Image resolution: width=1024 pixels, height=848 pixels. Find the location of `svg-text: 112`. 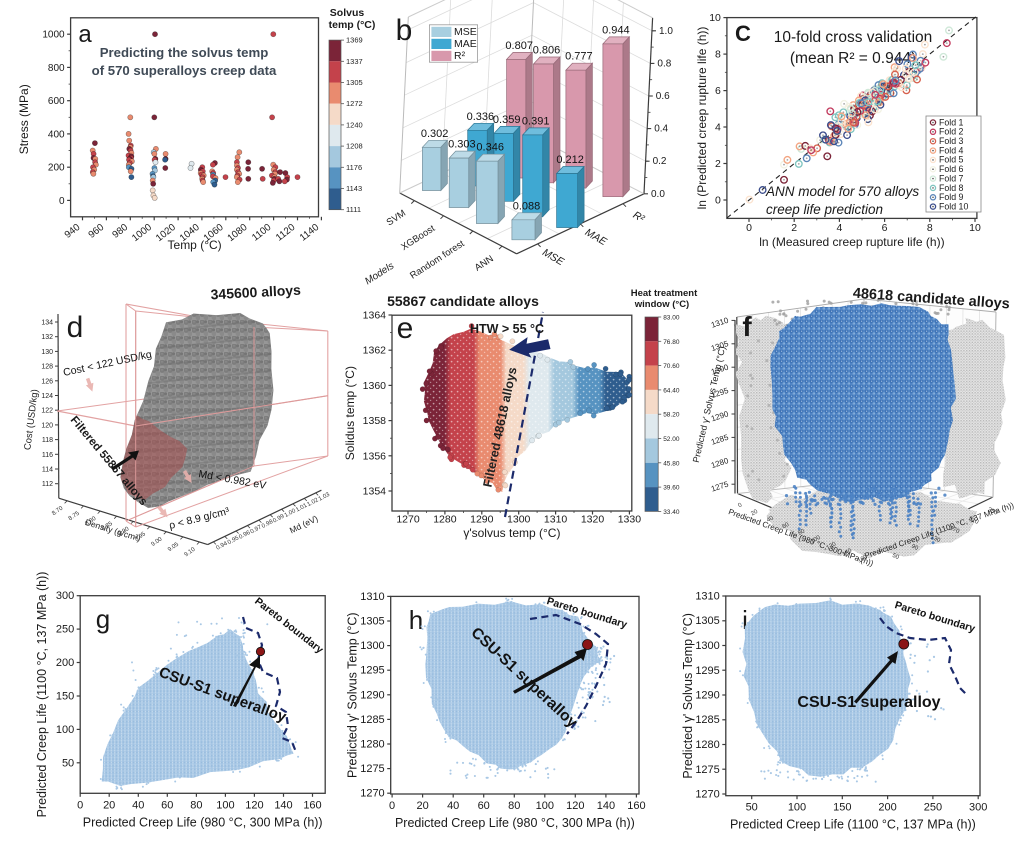

svg-text: 112 is located at coordinates (47, 484).